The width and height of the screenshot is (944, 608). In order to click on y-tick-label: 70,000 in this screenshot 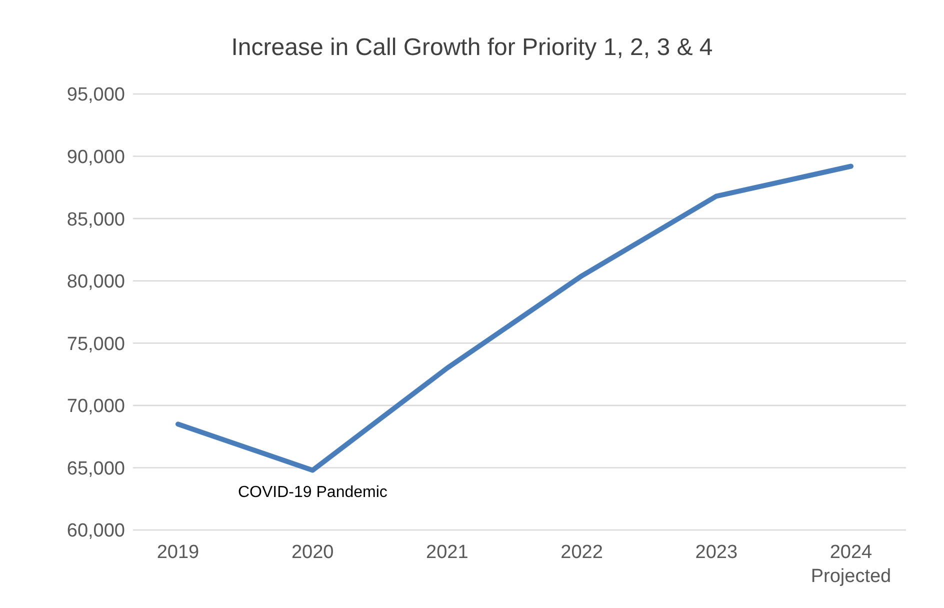, I will do `click(95, 407)`.